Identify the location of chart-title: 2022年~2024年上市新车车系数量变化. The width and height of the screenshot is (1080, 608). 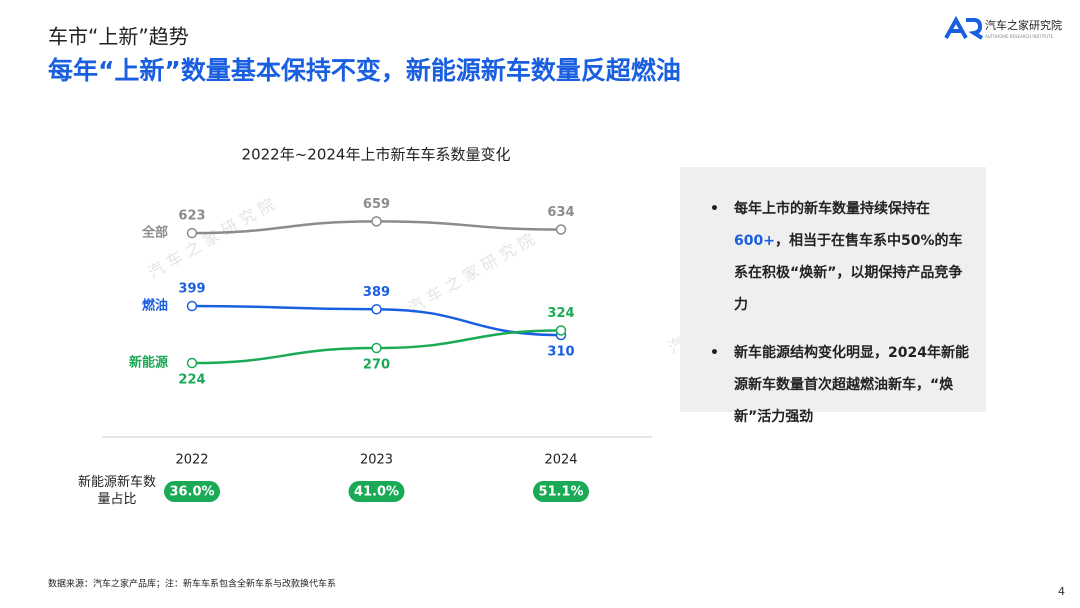
(376, 155).